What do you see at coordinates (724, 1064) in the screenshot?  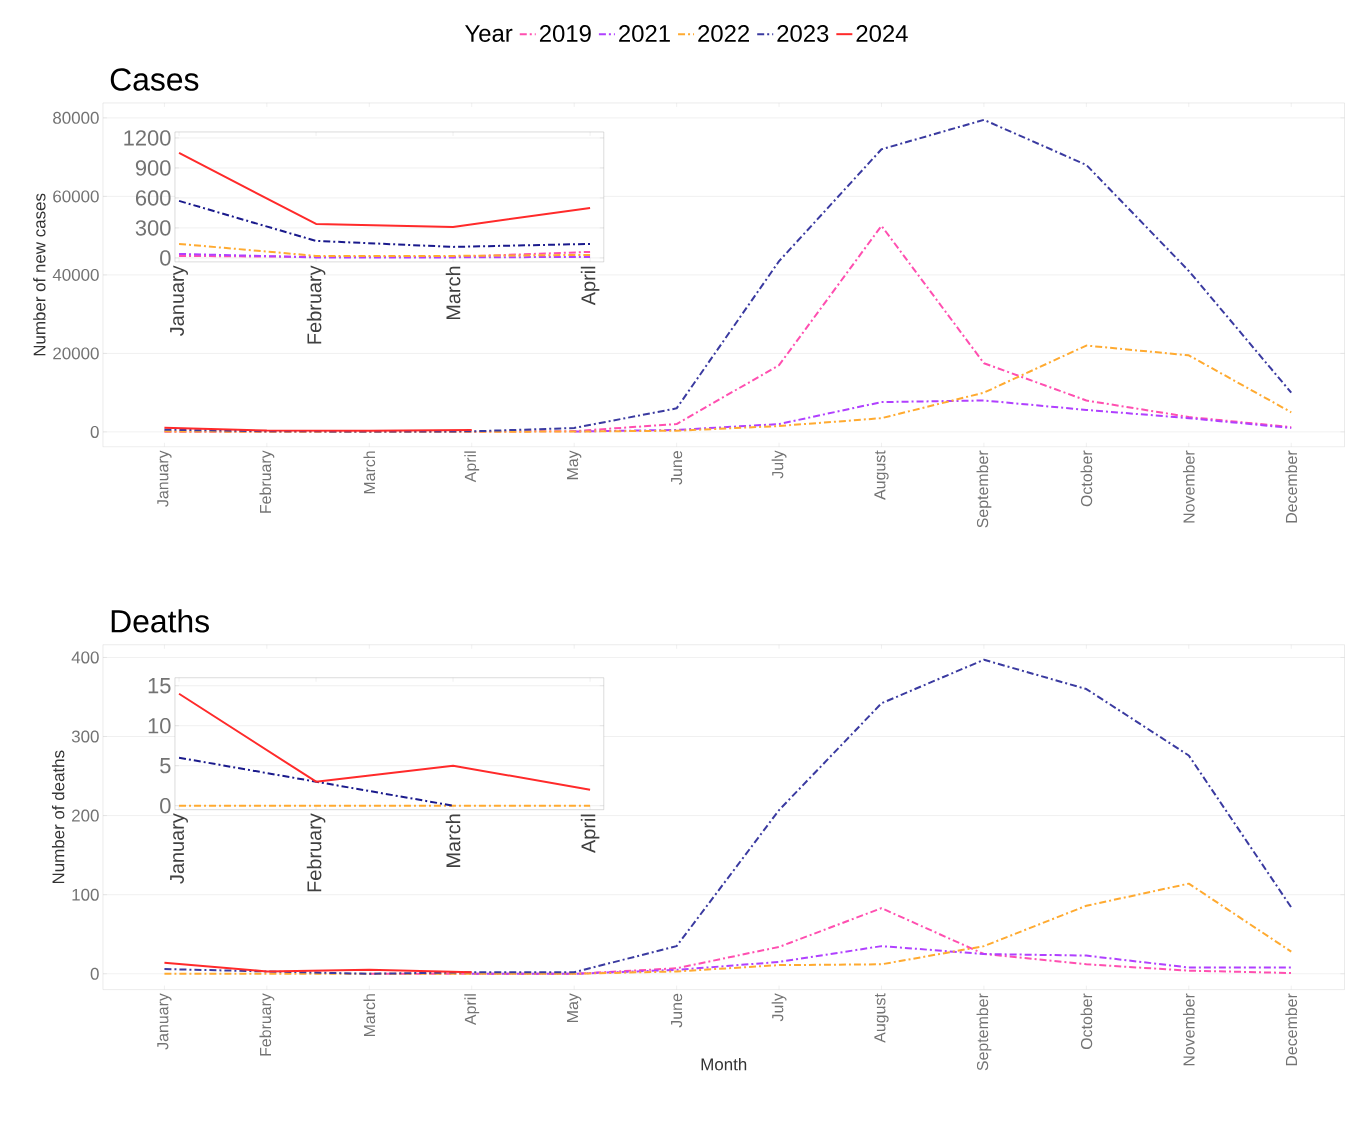 I see `x-axis-title: Month` at bounding box center [724, 1064].